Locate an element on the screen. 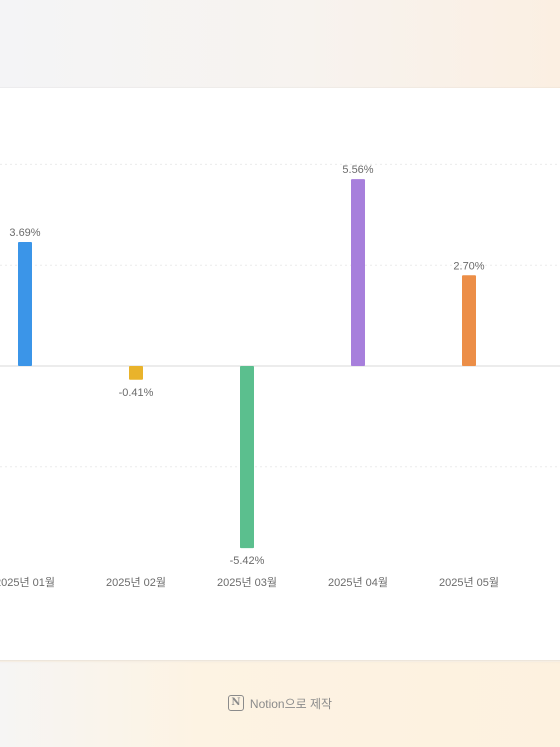 This screenshot has width=560, height=747. background-bottom is located at coordinates (280, 704).